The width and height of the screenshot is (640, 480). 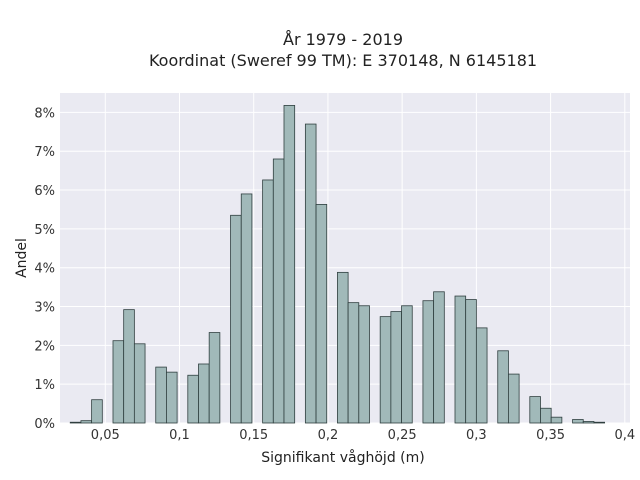 What do you see at coordinates (44, 113) in the screenshot?
I see `y-tick-label: 8%` at bounding box center [44, 113].